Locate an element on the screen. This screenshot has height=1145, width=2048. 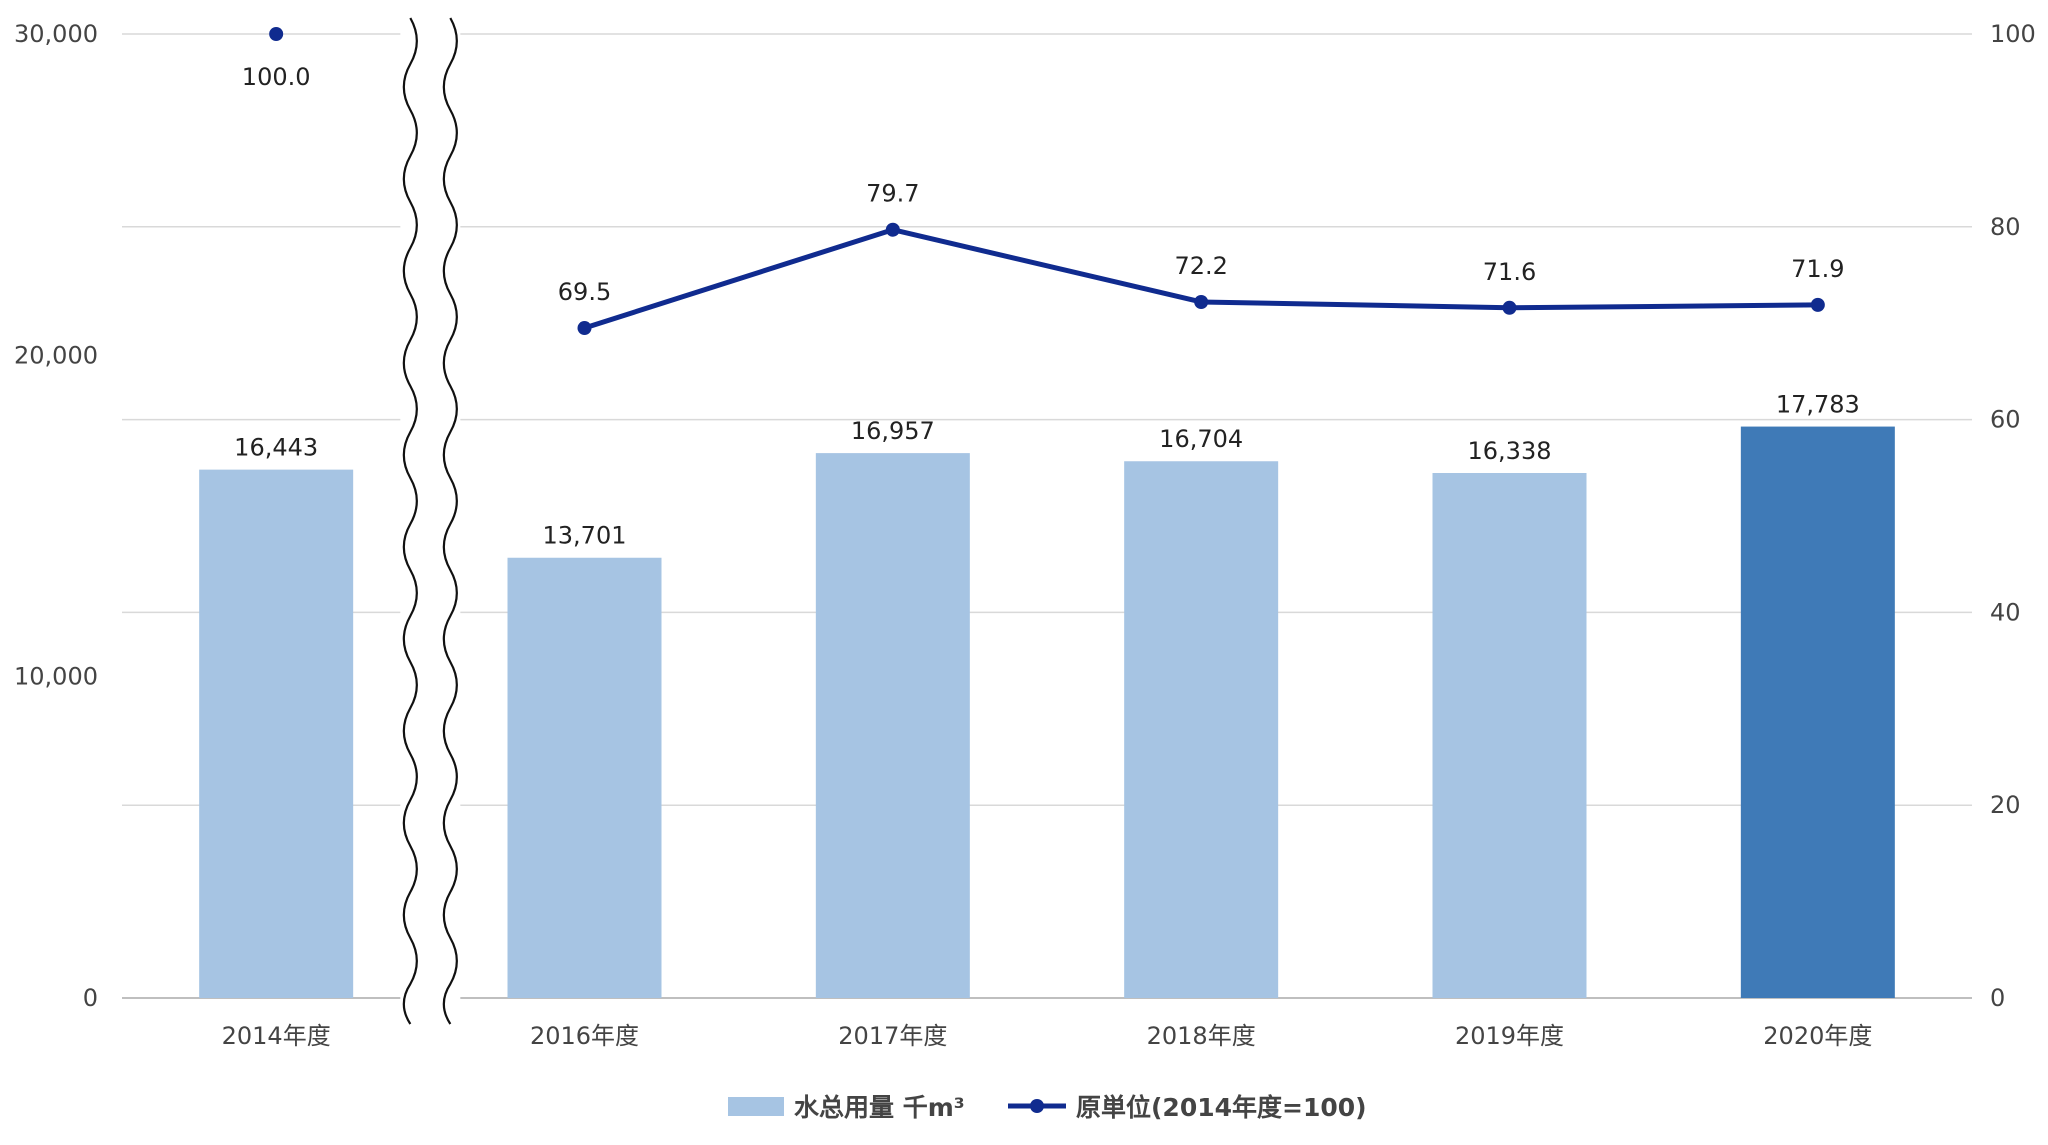
axis-break-gap is located at coordinates (430, 520).